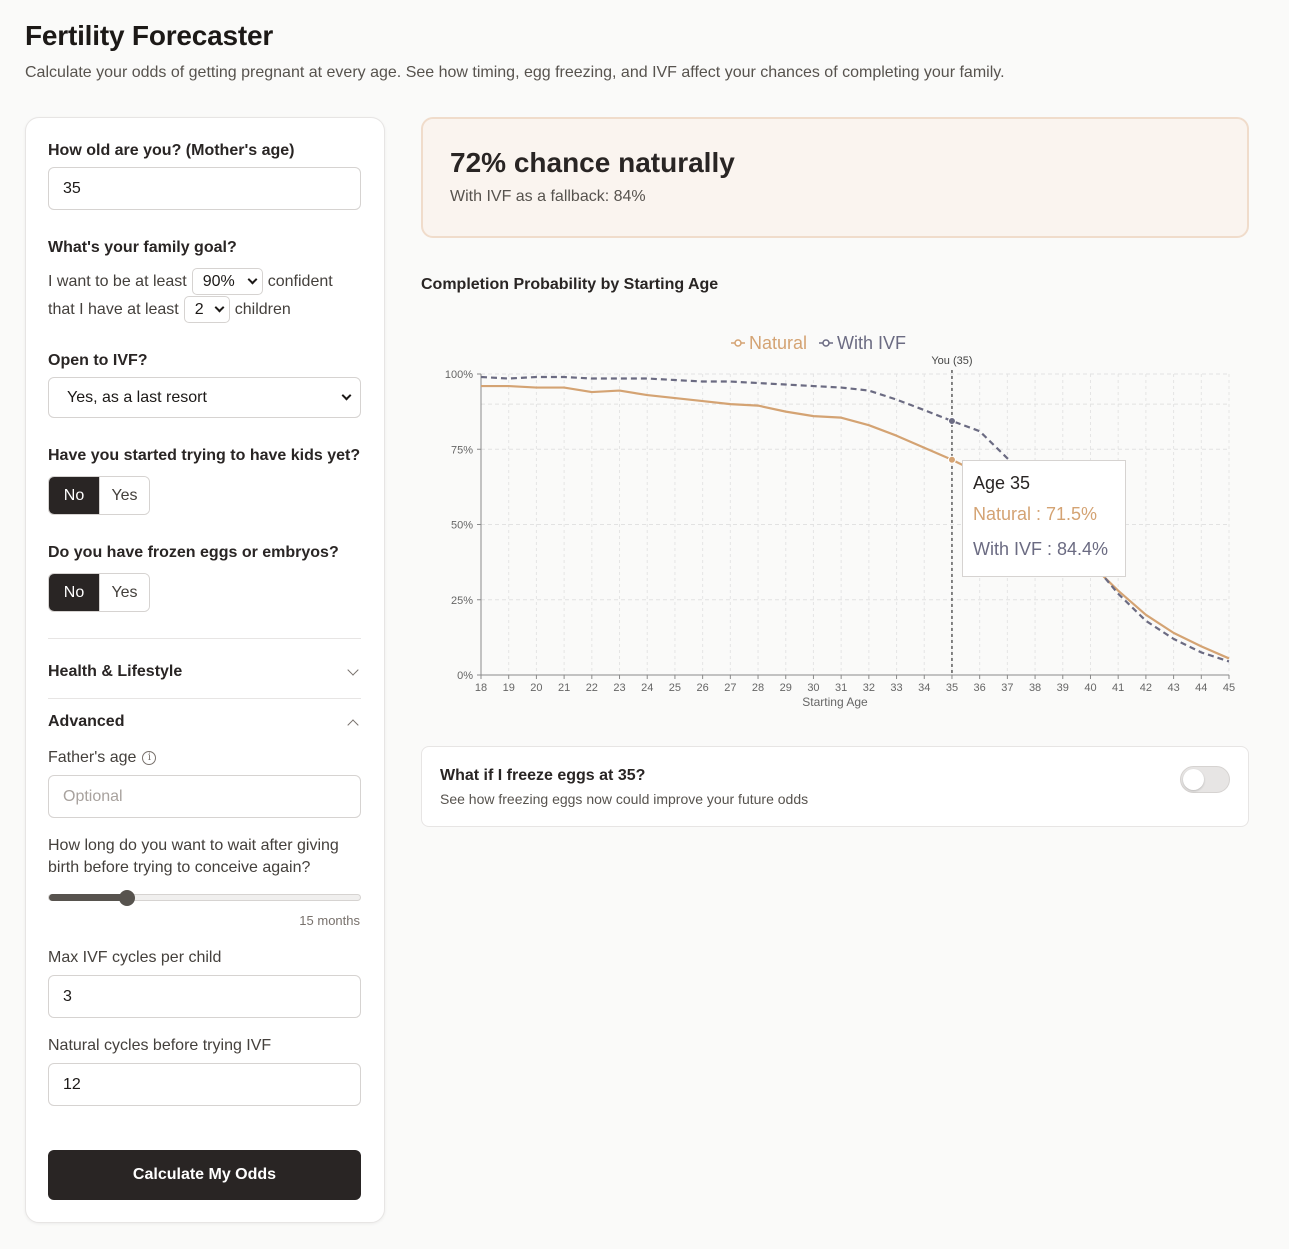 This screenshot has height=1249, width=1289. I want to click on x-tick-label: 18, so click(481, 688).